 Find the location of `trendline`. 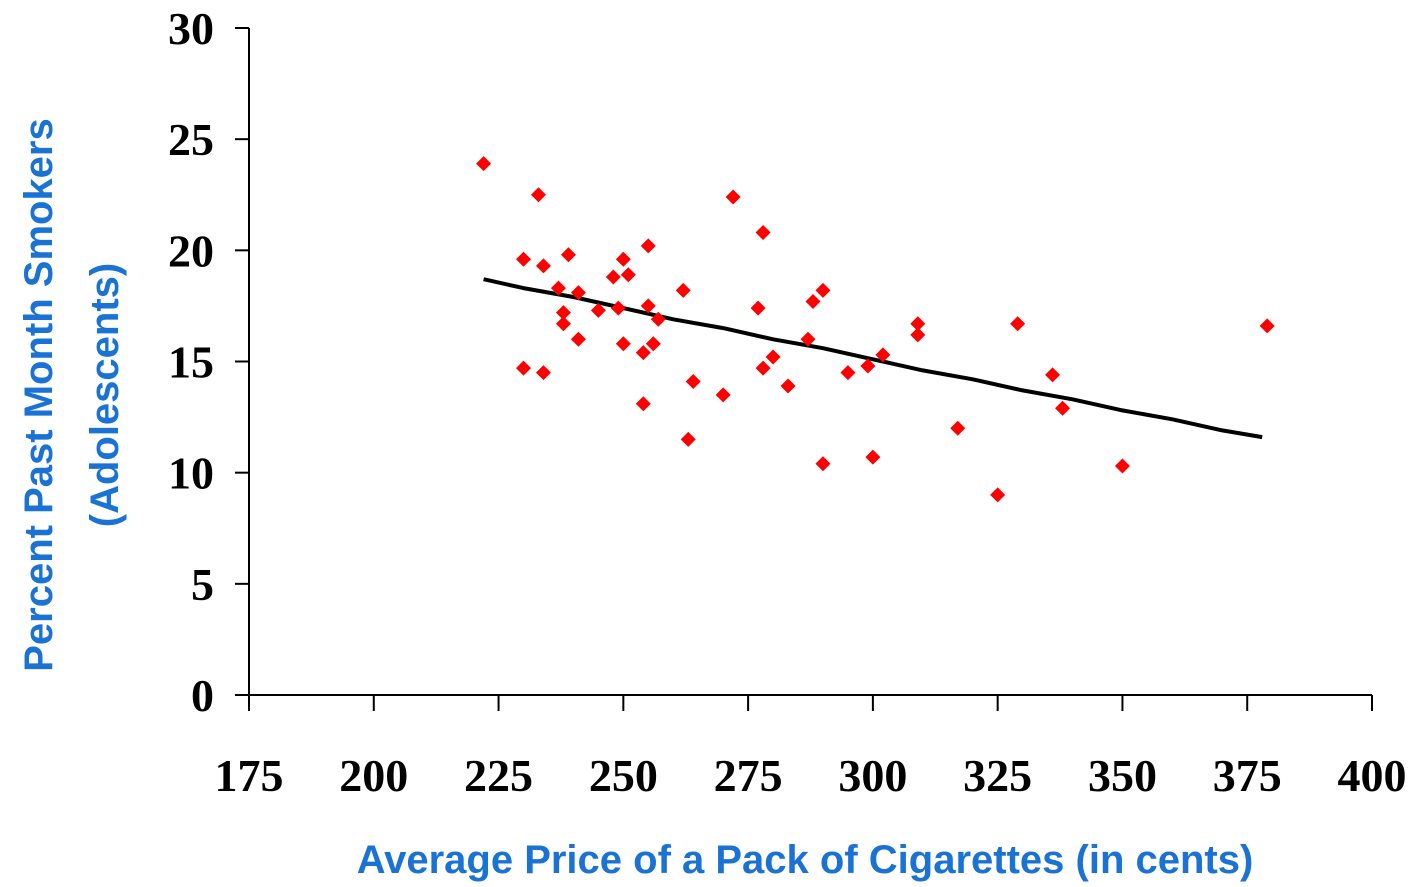

trendline is located at coordinates (873, 358).